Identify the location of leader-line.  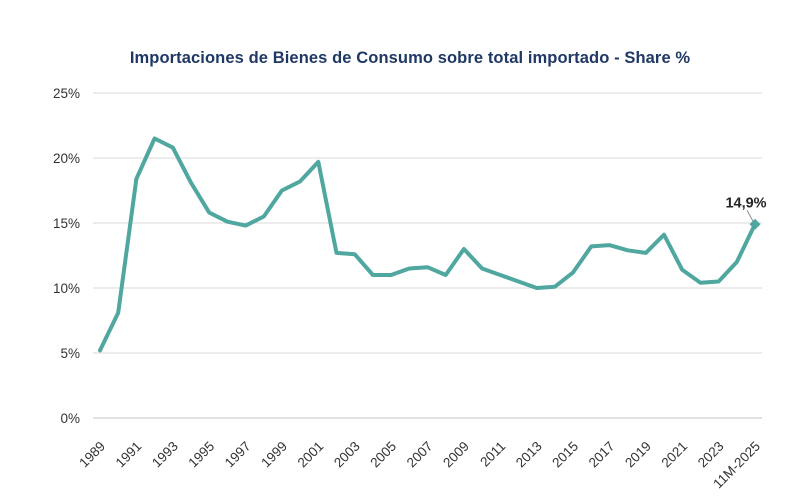
(750, 216).